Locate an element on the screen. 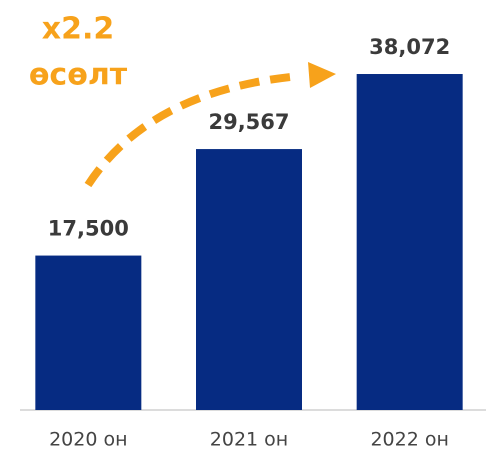 This screenshot has width=486, height=452. x-tick-label: 2020 он is located at coordinates (88, 440).